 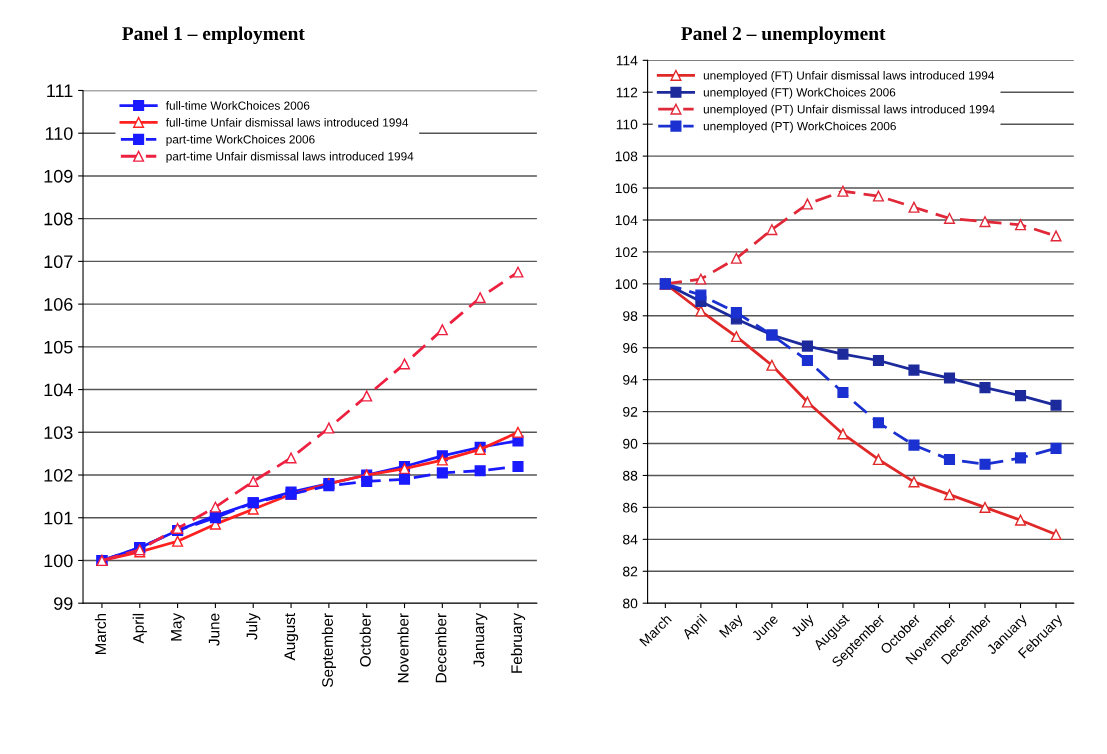 What do you see at coordinates (287, 122) in the screenshot?
I see `legend-label: full-time Unfair dismissal laws introduced 1994` at bounding box center [287, 122].